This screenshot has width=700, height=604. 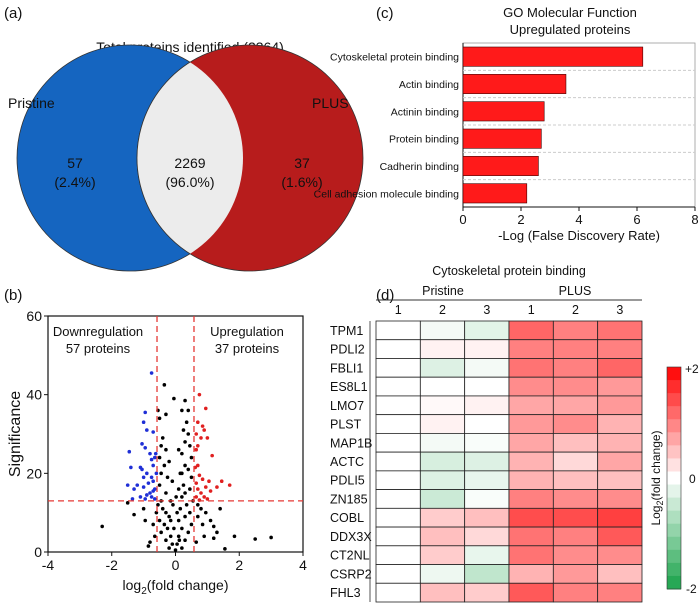 I want to click on bar-chart-subtitle: Upregulated proteins, so click(x=570, y=29).